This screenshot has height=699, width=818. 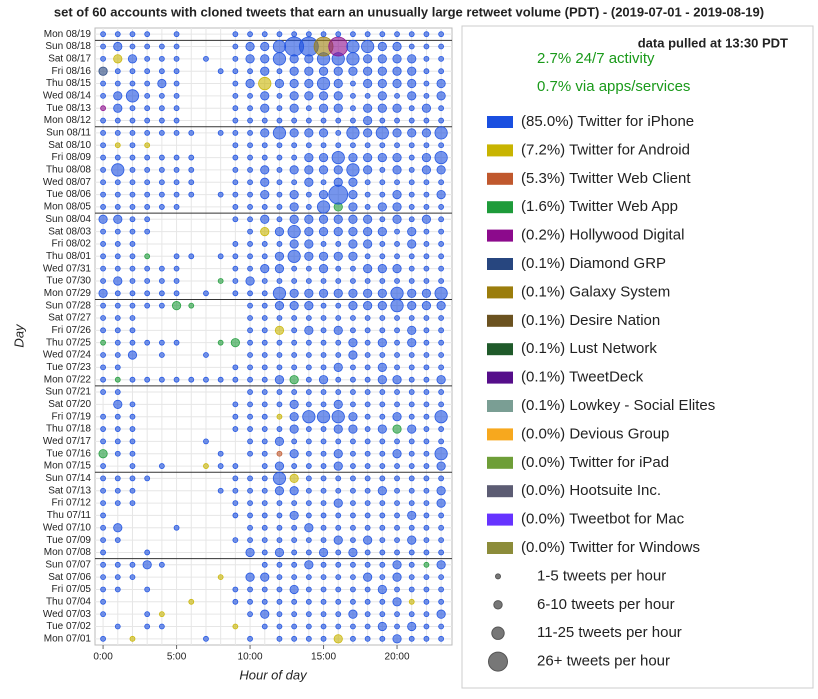 What do you see at coordinates (498, 633) in the screenshot?
I see `size-legend-marker` at bounding box center [498, 633].